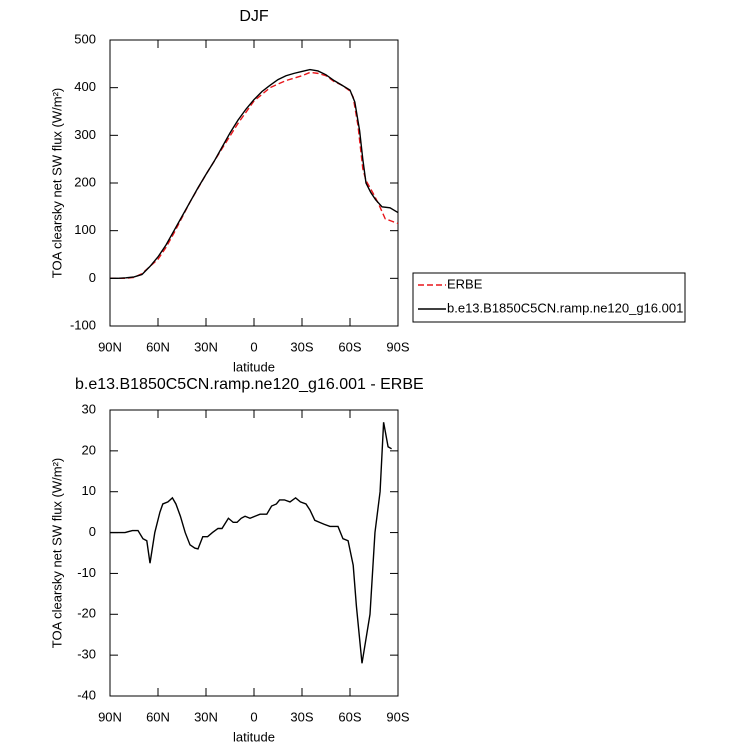 The width and height of the screenshot is (733, 748). Describe the element at coordinates (89, 408) in the screenshot. I see `y-tick-label: 30` at that location.